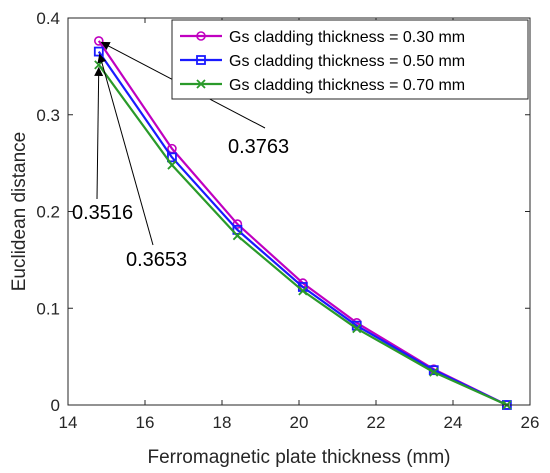  Describe the element at coordinates (48, 212) in the screenshot. I see `y-tick-label: 0.2` at that location.